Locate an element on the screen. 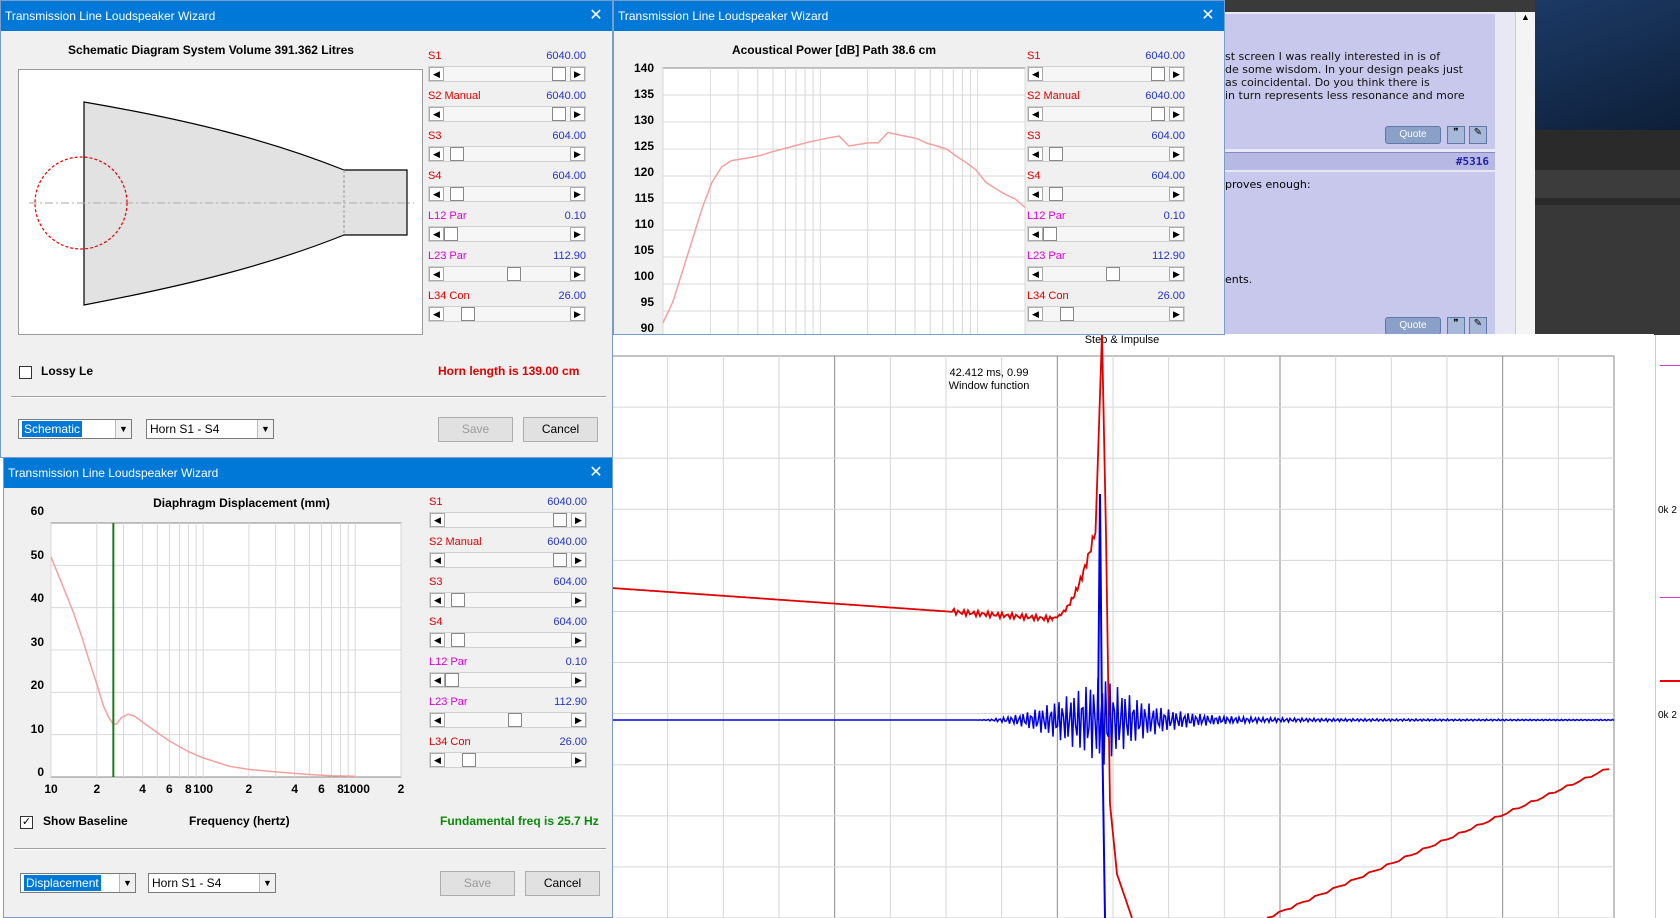 The image size is (1680, 918). forum-scroll-arrow: ▲ is located at coordinates (1525, 173).